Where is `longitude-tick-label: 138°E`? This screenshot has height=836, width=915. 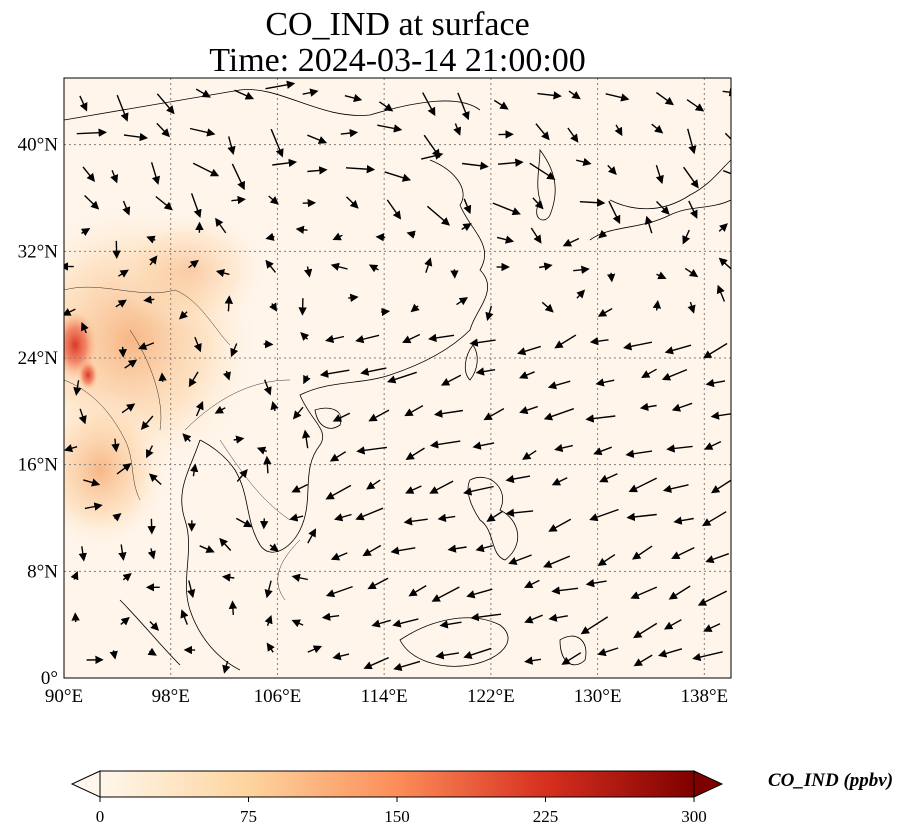
longitude-tick-label: 138°E is located at coordinates (704, 696).